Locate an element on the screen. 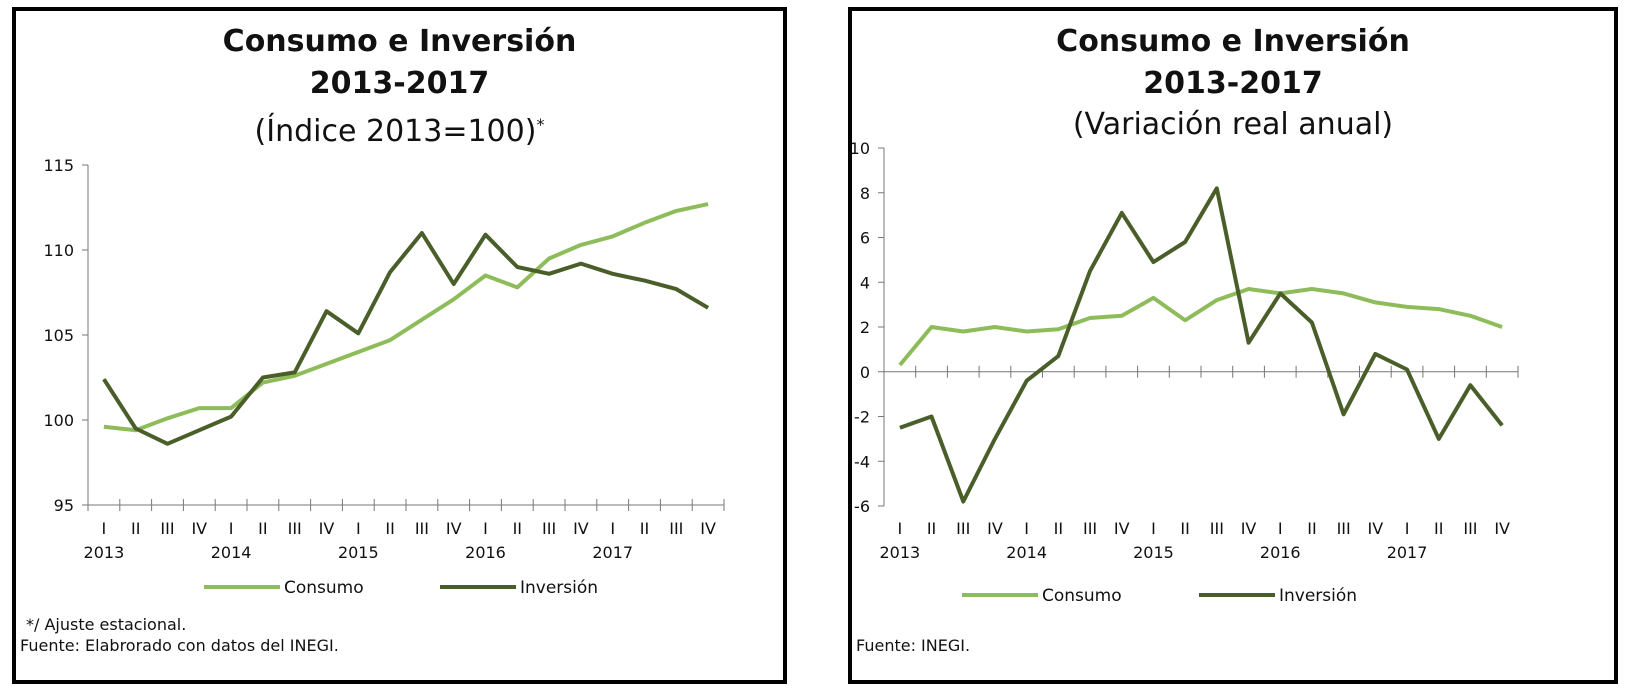  y-tick-label: 6 is located at coordinates (865, 238).